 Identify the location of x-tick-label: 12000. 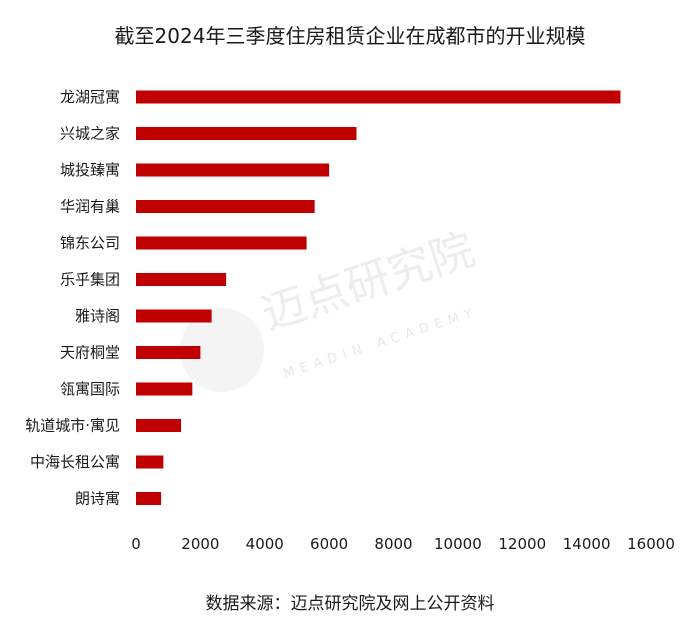
(522, 544).